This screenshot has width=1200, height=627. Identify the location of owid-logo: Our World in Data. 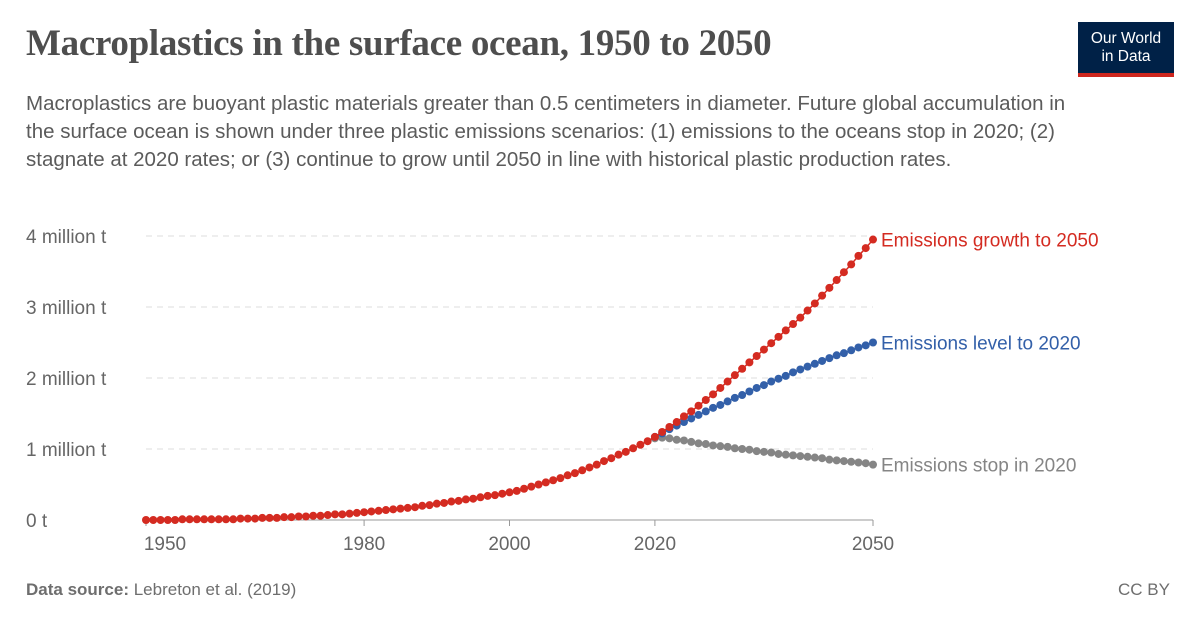
(1126, 49).